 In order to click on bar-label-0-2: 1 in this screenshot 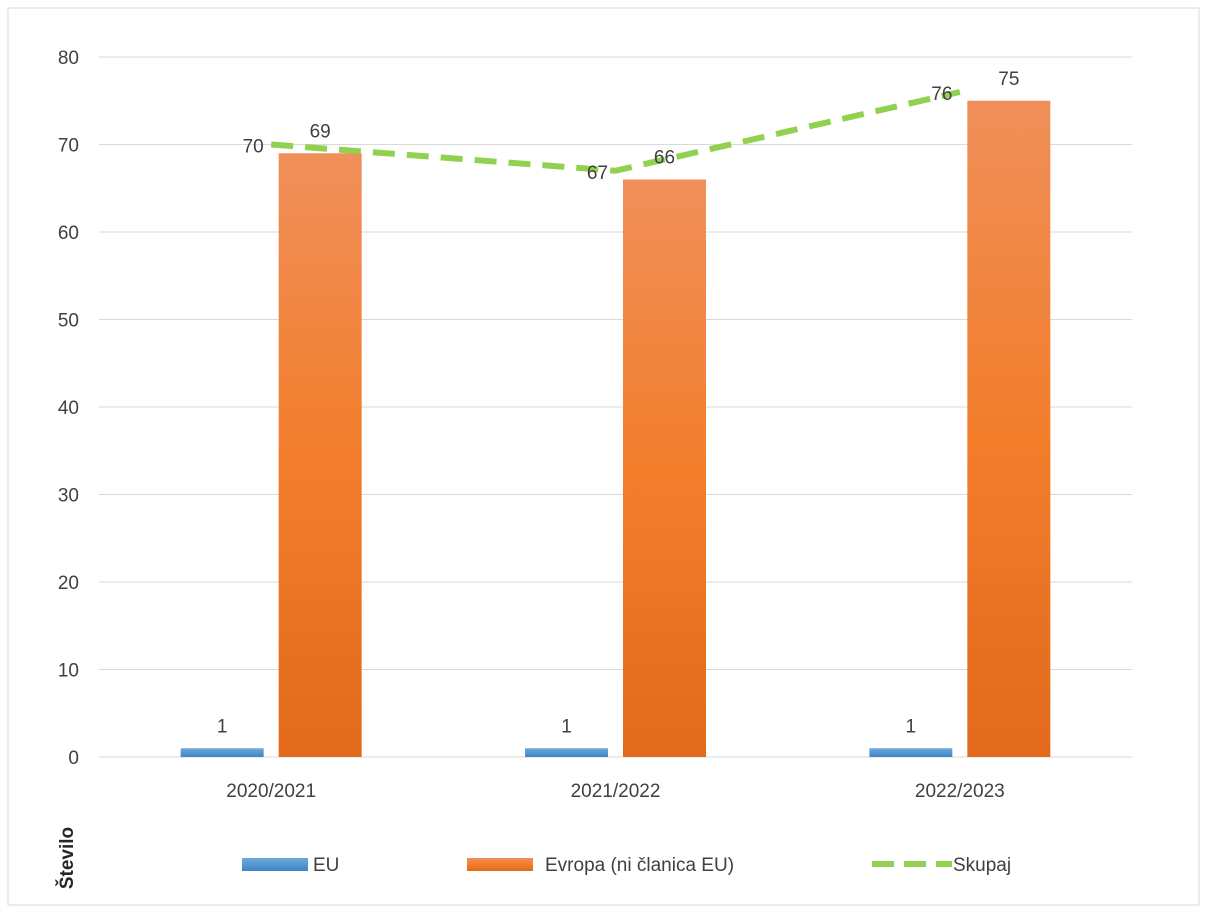, I will do `click(911, 726)`.